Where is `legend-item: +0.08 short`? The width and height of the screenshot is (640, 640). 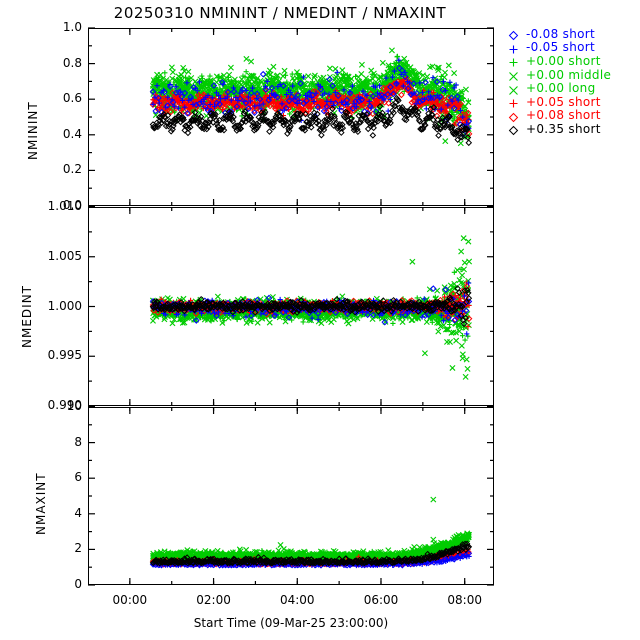 legend-item: +0.08 short is located at coordinates (558, 115).